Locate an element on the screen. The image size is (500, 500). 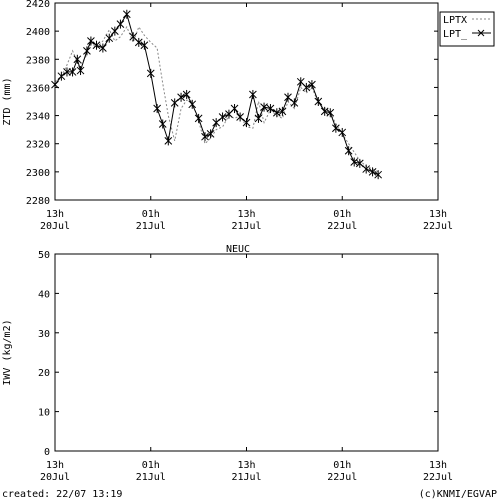
y-tick-label: 2340 is located at coordinates (38, 117).